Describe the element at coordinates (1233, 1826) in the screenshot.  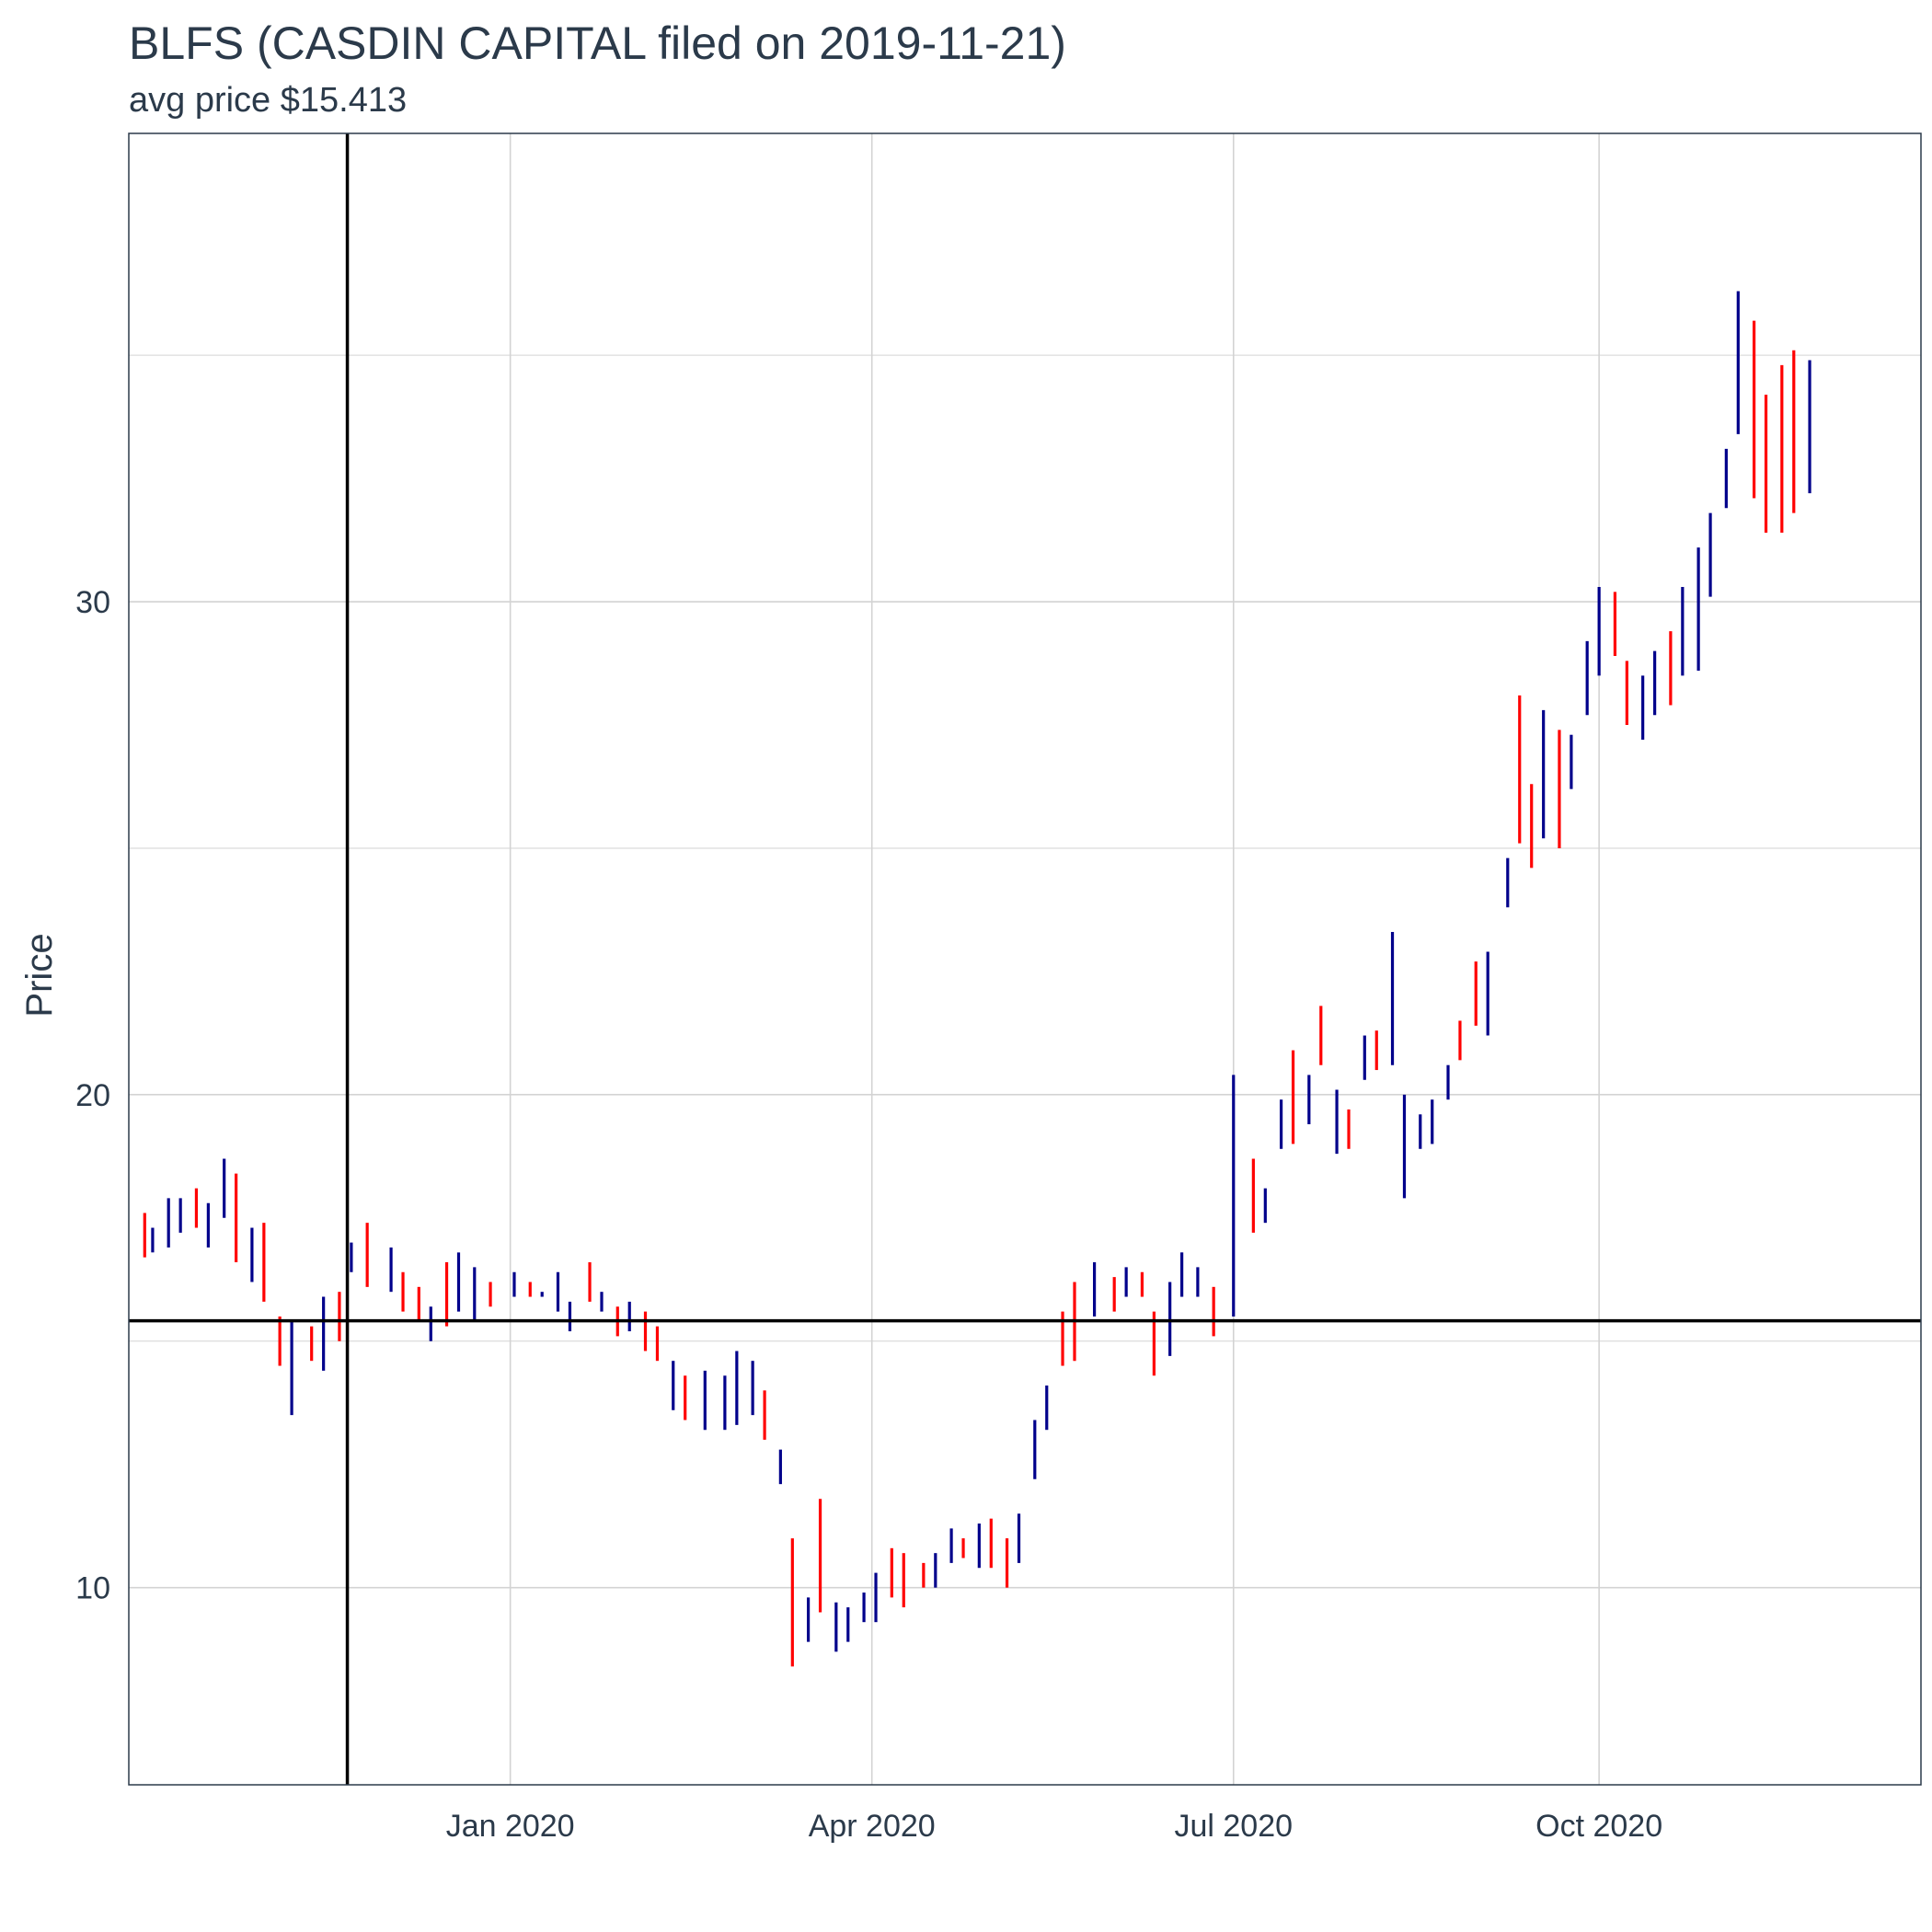
I see `x-tick-label: Jul 2020` at that location.